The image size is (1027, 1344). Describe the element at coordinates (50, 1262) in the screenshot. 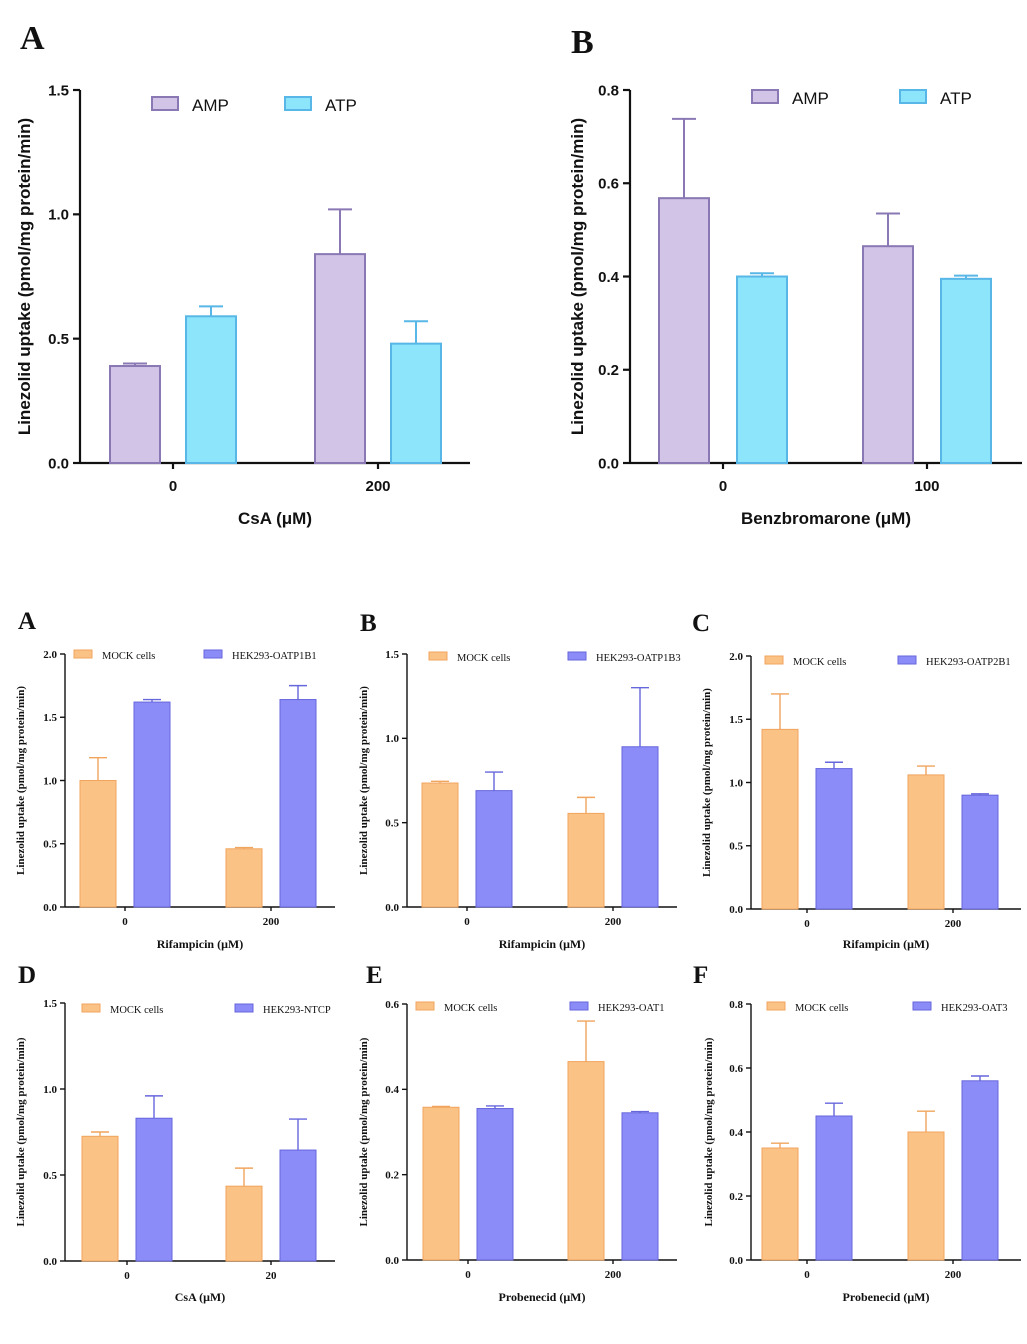

I see `chart-6-y-tick-label: 0.0` at that location.